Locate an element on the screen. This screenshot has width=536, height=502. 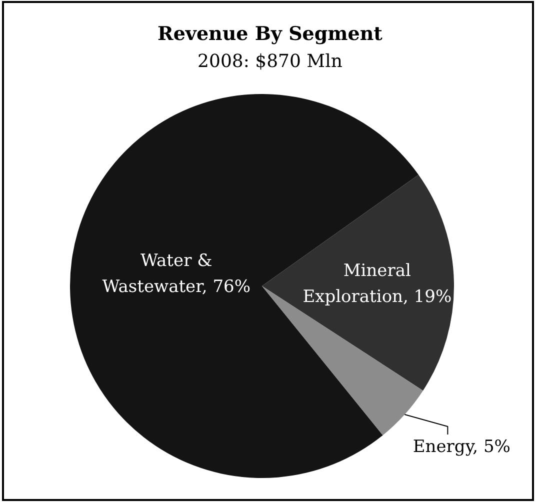
slice-label: Mineral Exploration, 19% is located at coordinates (377, 284).